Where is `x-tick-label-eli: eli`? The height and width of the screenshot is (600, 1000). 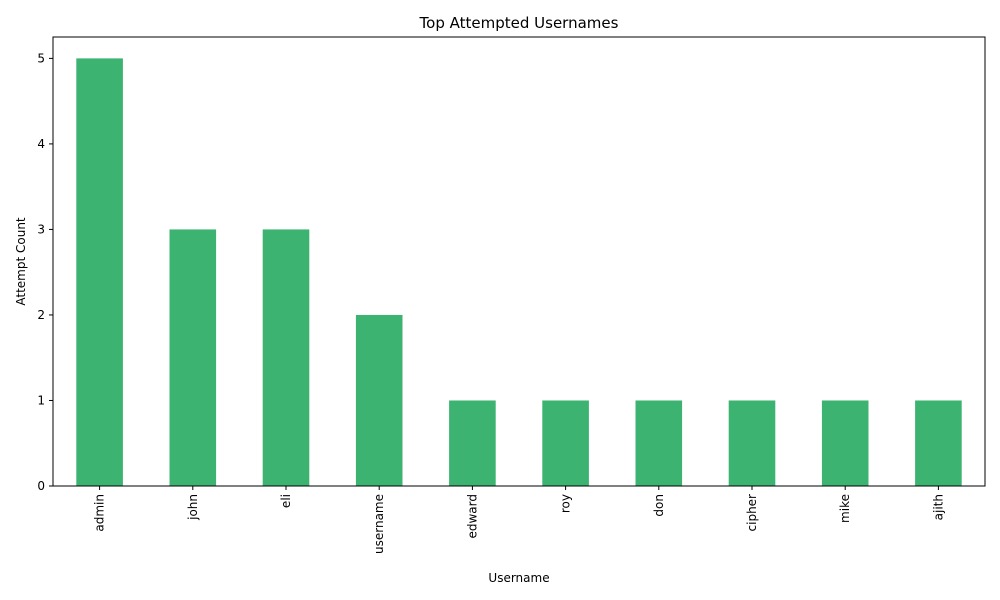 x-tick-label-eli: eli is located at coordinates (286, 501).